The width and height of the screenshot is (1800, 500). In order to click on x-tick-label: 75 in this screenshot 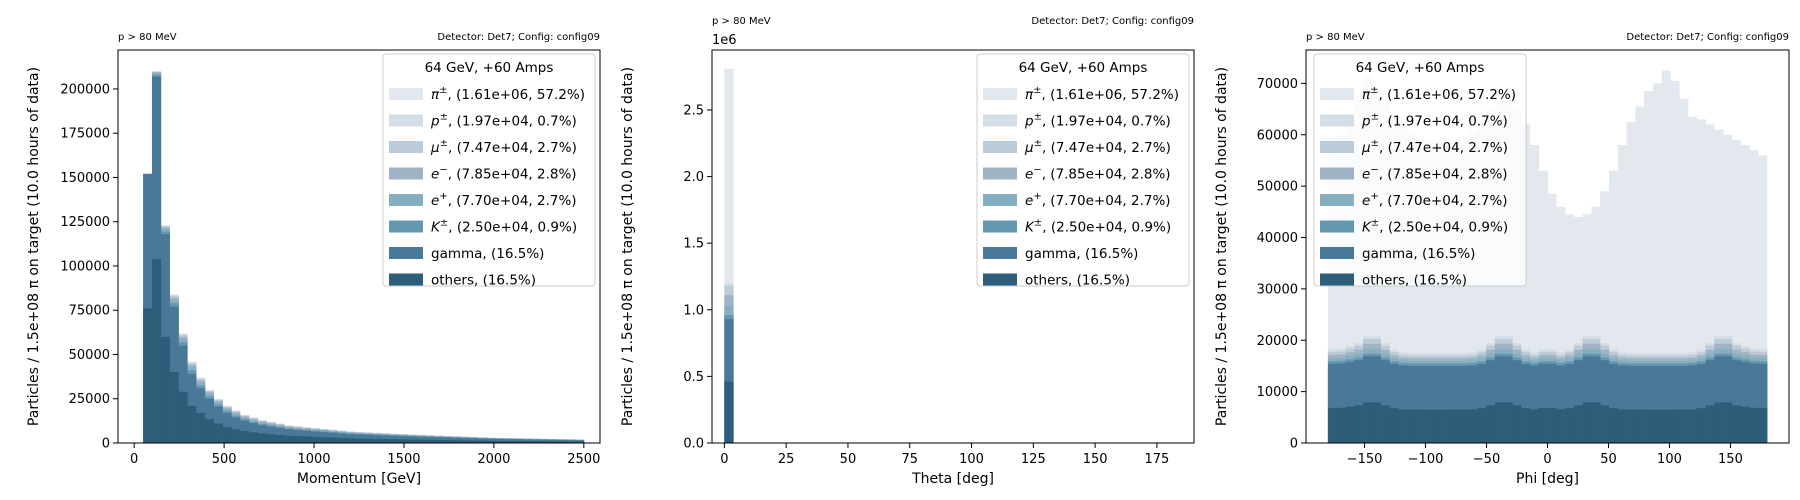, I will do `click(909, 459)`.